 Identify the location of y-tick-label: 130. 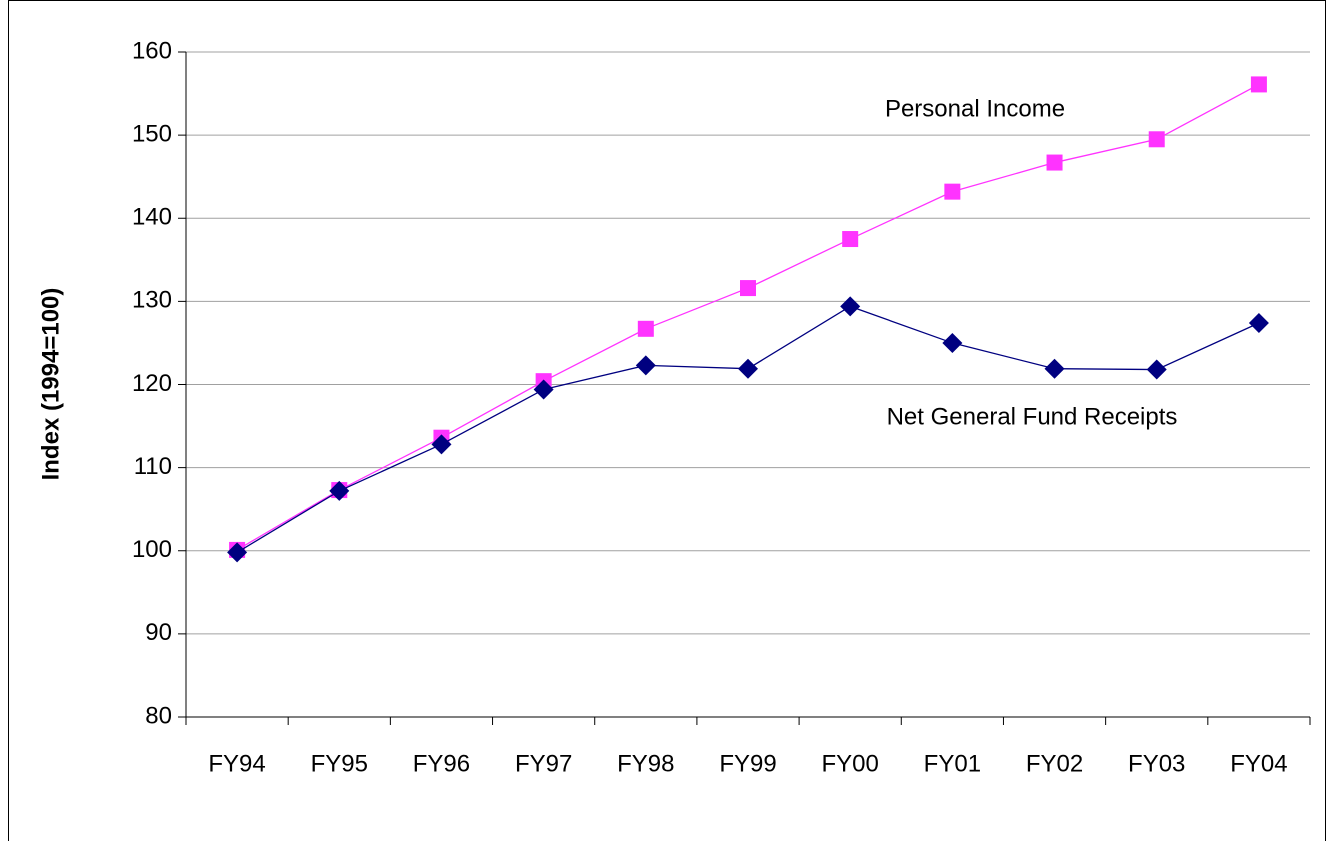
(152, 300).